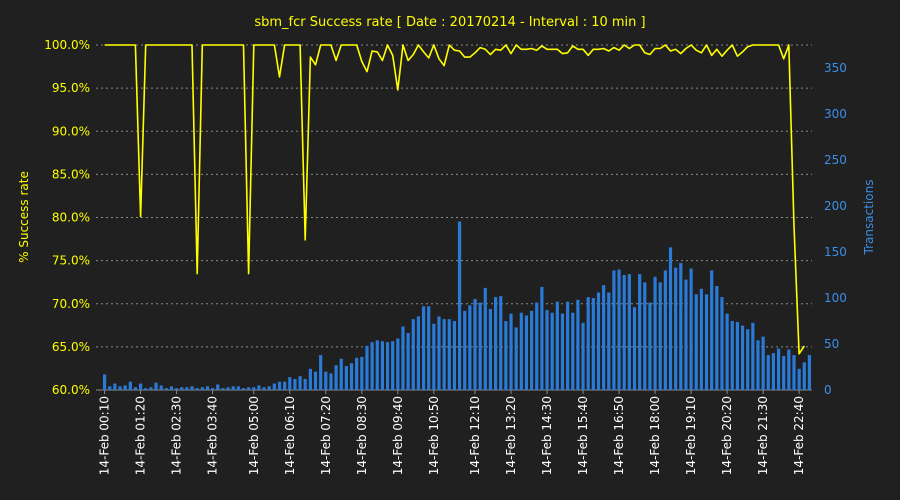  Describe the element at coordinates (835, 114) in the screenshot. I see `right-tick-label: 300` at that location.